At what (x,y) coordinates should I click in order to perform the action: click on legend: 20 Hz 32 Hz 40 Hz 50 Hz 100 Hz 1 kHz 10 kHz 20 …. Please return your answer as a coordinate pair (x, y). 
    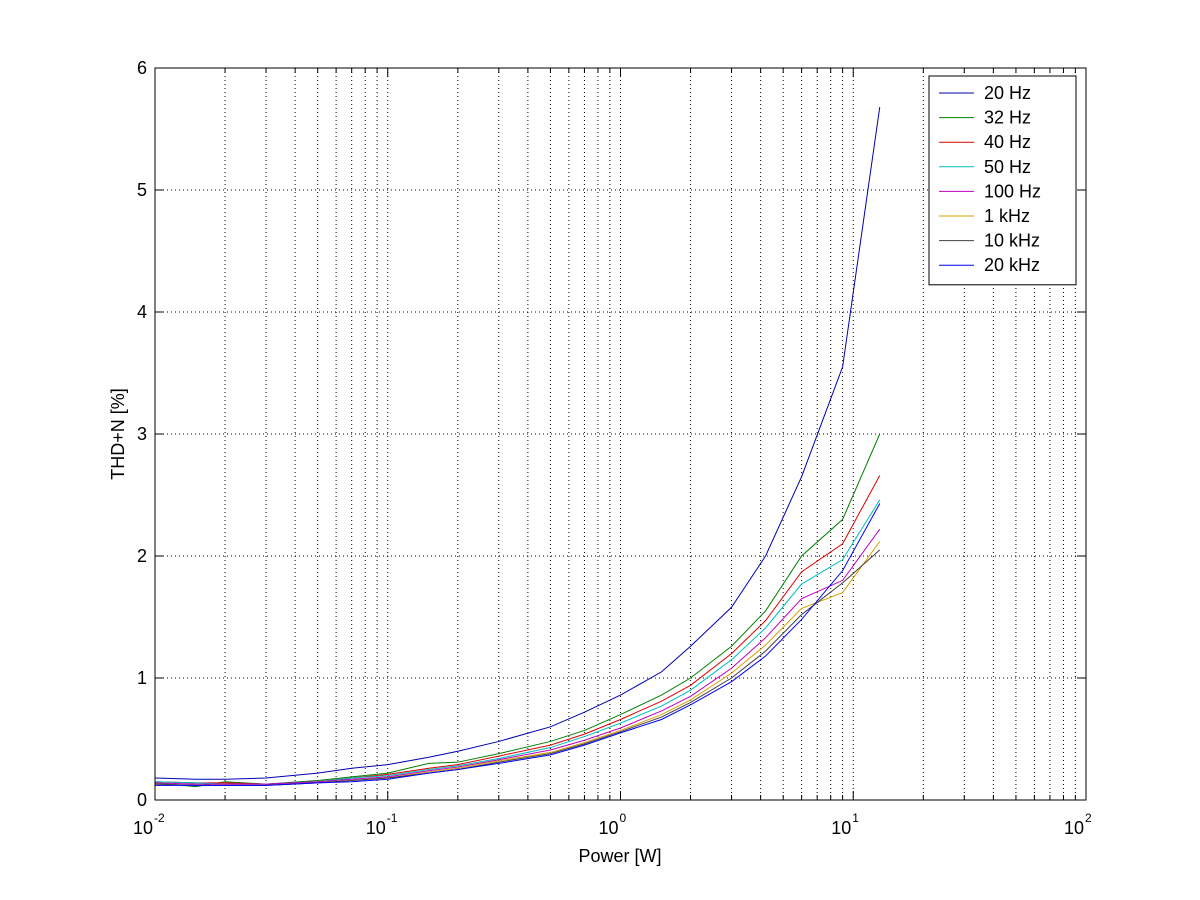
    Looking at the image, I should click on (1002, 180).